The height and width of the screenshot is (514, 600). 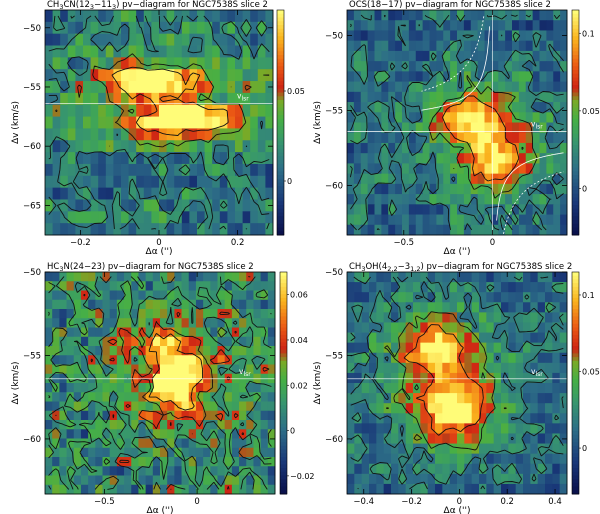 I want to click on contour-line, so click(x=170, y=101).